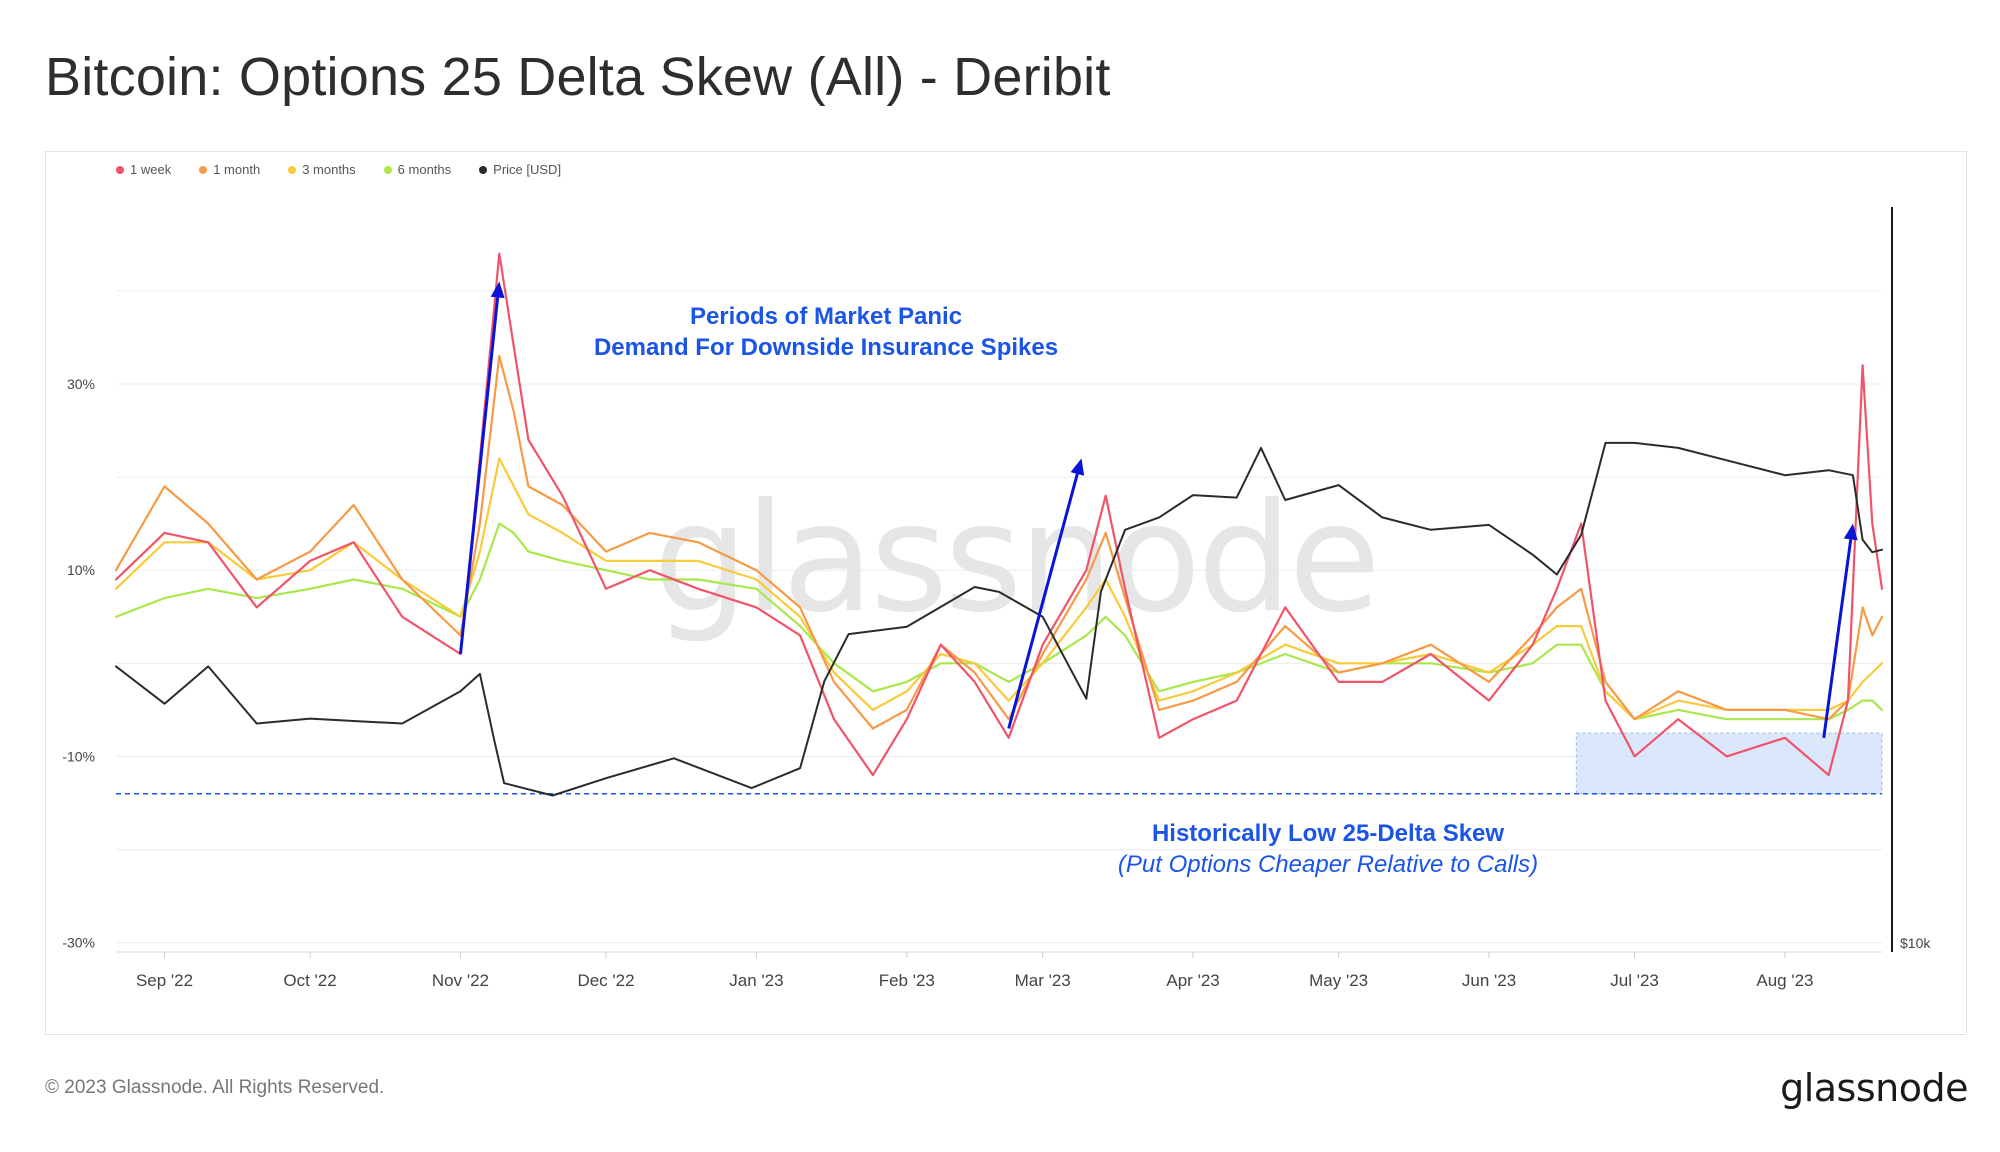 Image resolution: width=2000 pixels, height=1152 pixels. What do you see at coordinates (1328, 833) in the screenshot?
I see `annotation-low-line1: Historically Low 25-Delta Skew` at bounding box center [1328, 833].